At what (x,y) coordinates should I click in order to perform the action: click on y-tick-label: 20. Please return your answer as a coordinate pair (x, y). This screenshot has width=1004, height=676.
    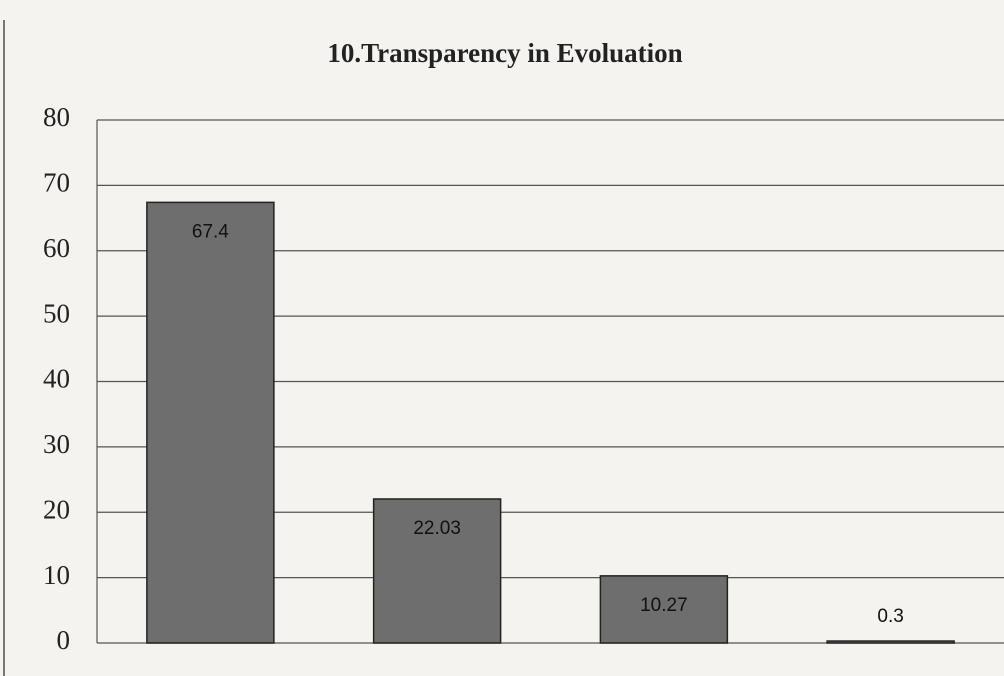
    Looking at the image, I should click on (56, 509).